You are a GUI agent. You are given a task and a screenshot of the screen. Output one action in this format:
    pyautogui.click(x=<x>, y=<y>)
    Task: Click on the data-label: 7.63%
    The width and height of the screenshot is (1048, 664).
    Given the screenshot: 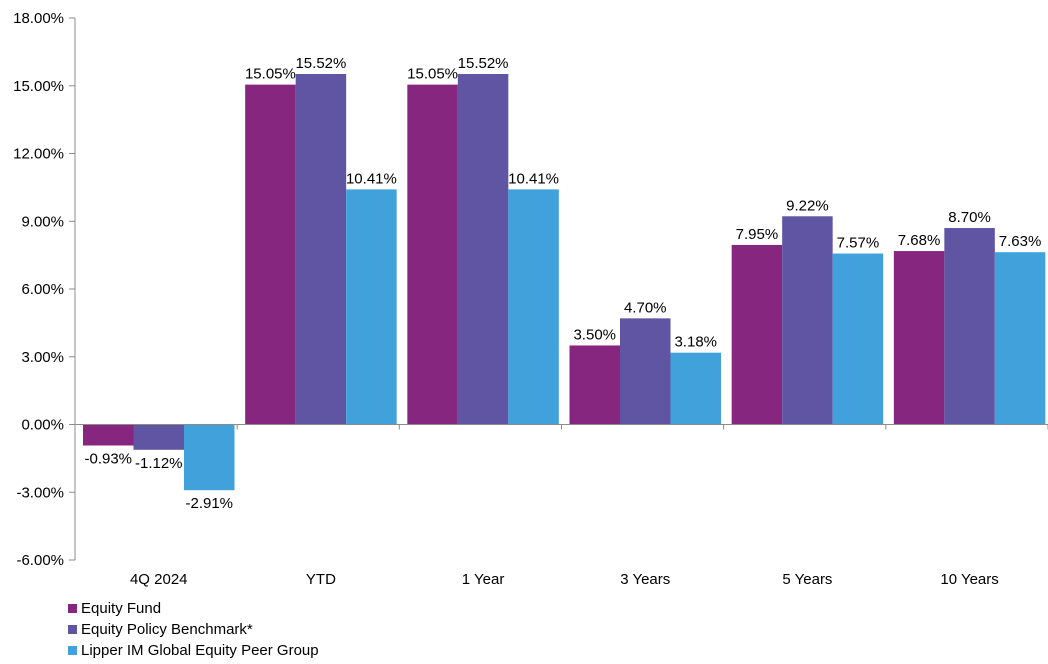 What is the action you would take?
    pyautogui.click(x=1020, y=241)
    